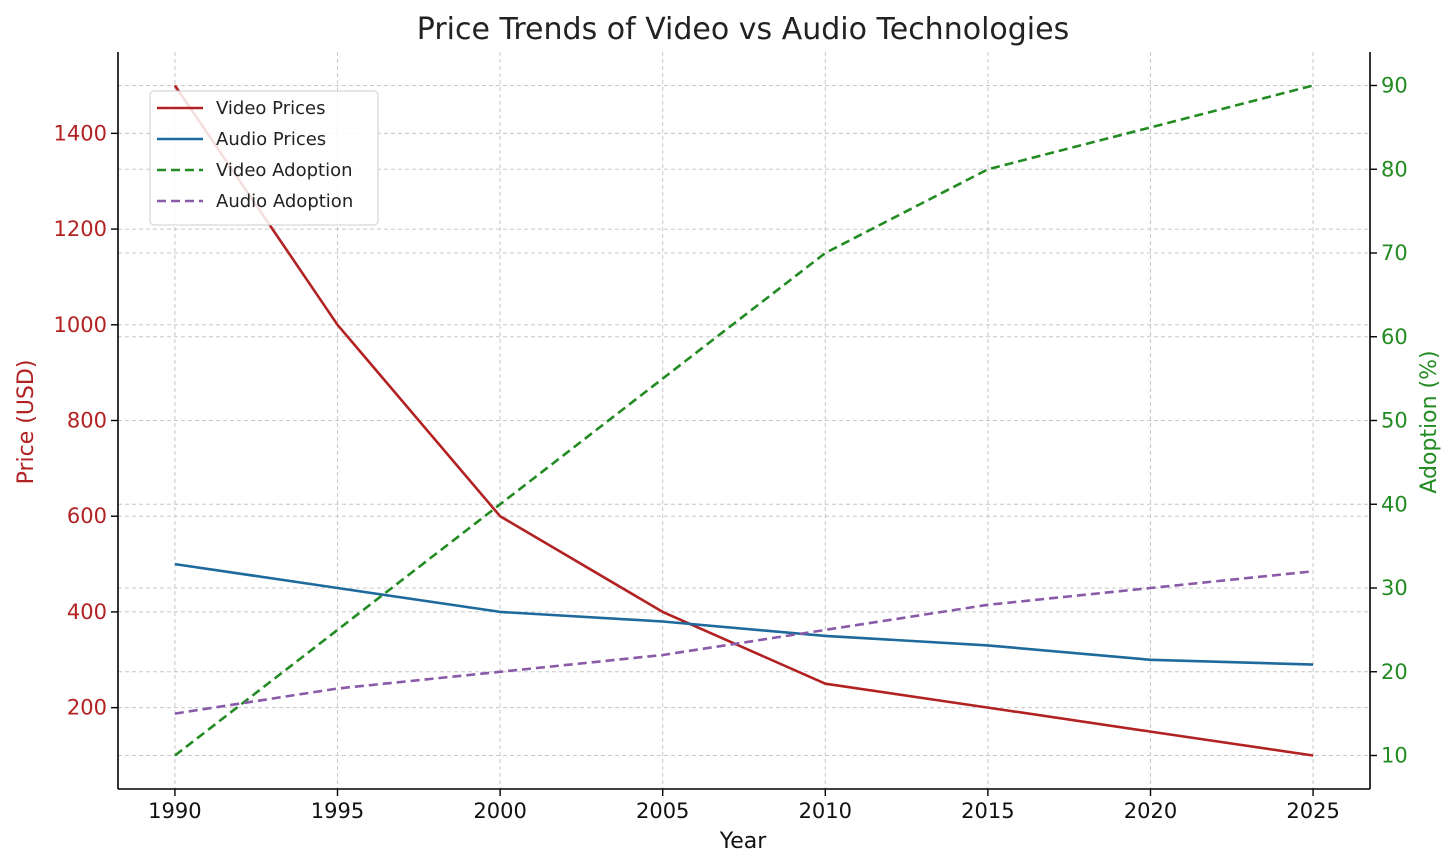 This screenshot has width=1456, height=868. Describe the element at coordinates (87, 708) in the screenshot. I see `y-left-tick-label: 200` at that location.